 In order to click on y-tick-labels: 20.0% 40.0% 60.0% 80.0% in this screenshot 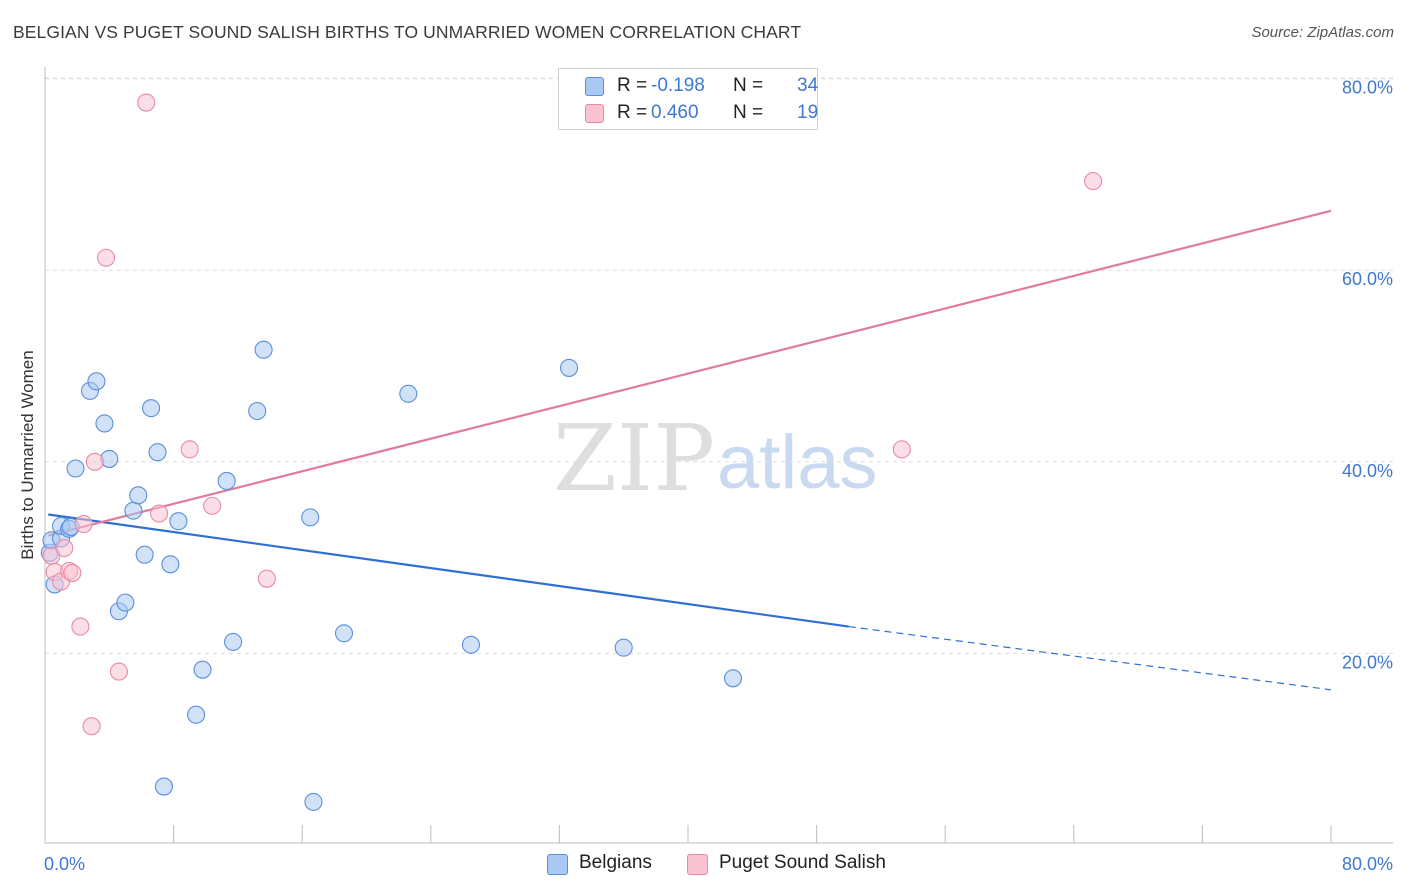, I will do `click(1367, 375)`.